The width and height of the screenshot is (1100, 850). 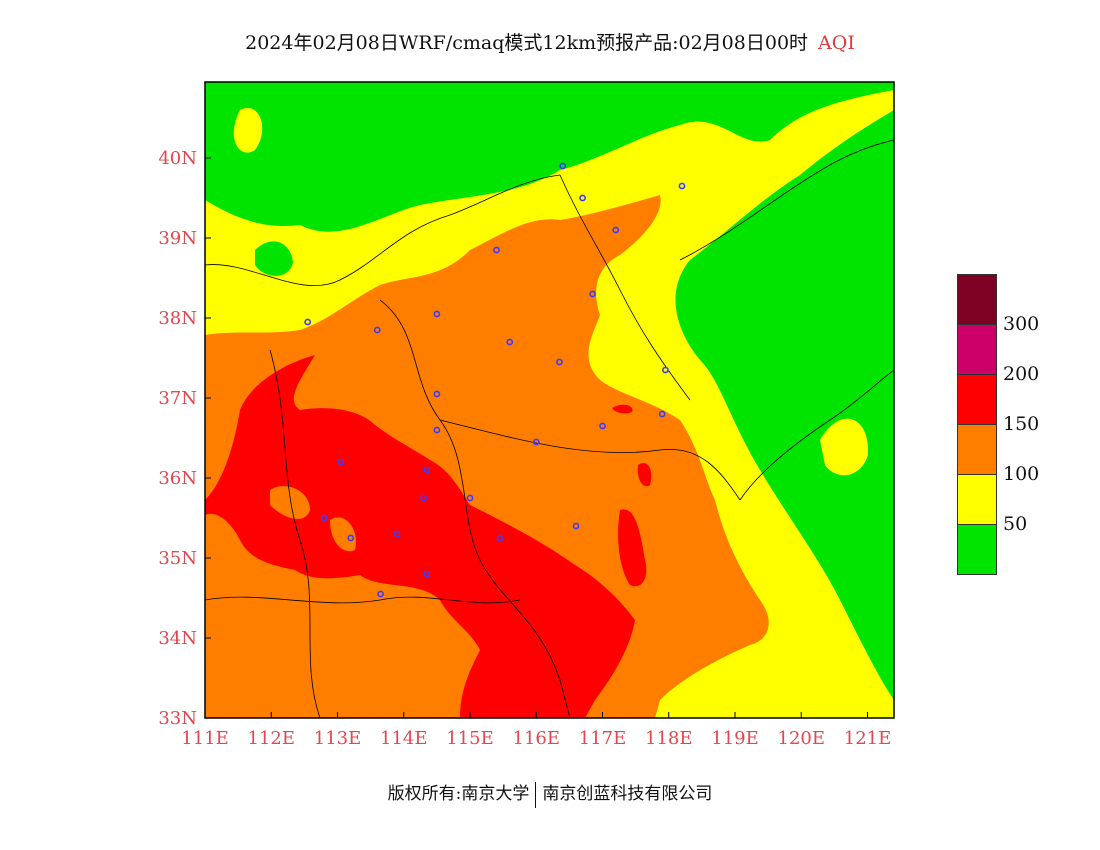 I want to click on y-tick-label: 40N, so click(x=177, y=158).